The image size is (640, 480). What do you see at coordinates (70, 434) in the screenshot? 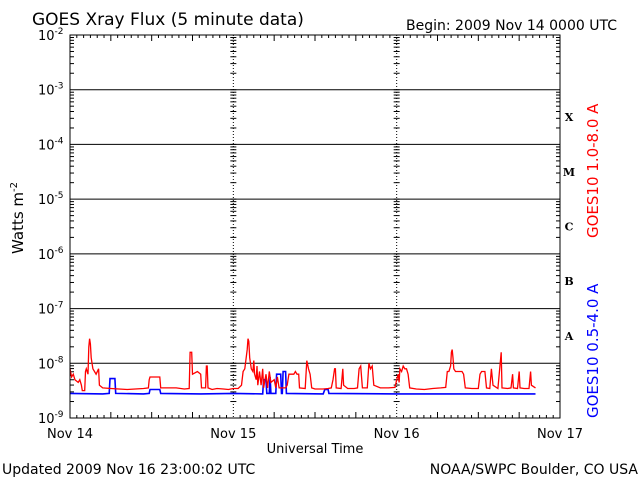
I see `x-tick-label: Nov 14` at bounding box center [70, 434].